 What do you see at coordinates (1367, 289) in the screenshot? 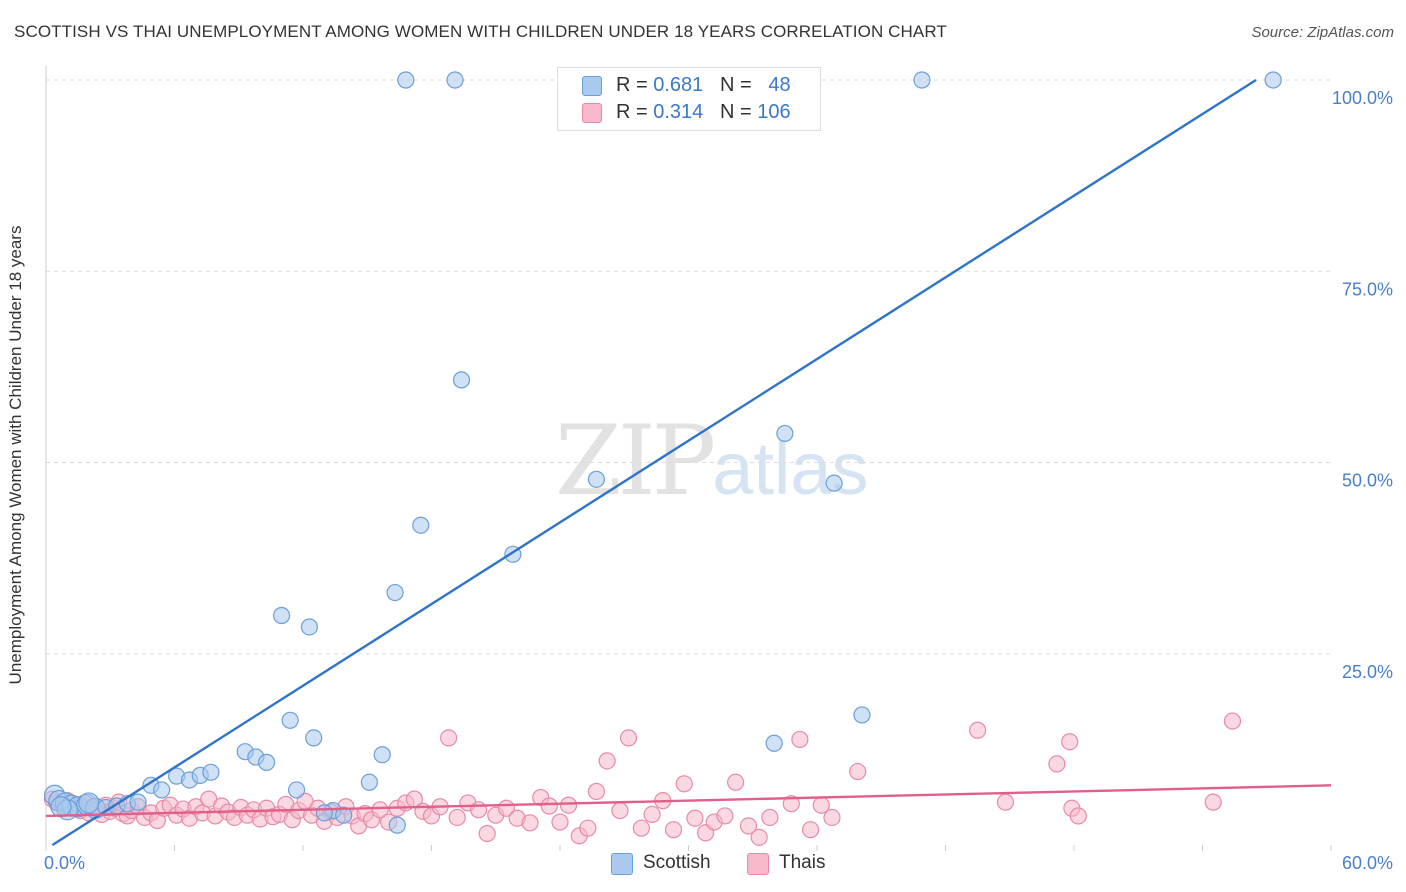
I see `y-tick-label: 75.0%` at bounding box center [1367, 289].